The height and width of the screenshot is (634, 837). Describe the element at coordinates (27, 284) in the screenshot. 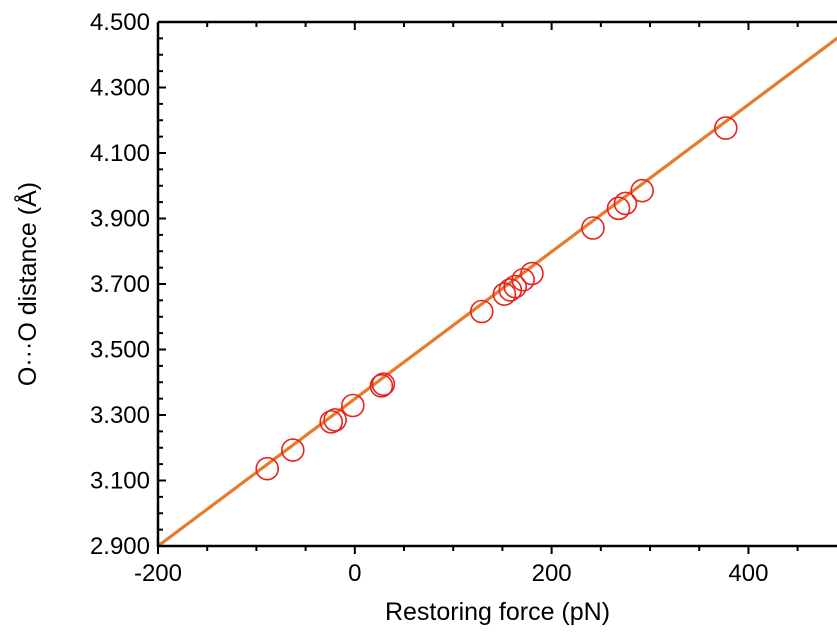

I see `y-axis-label: O···O distance (Å)` at that location.